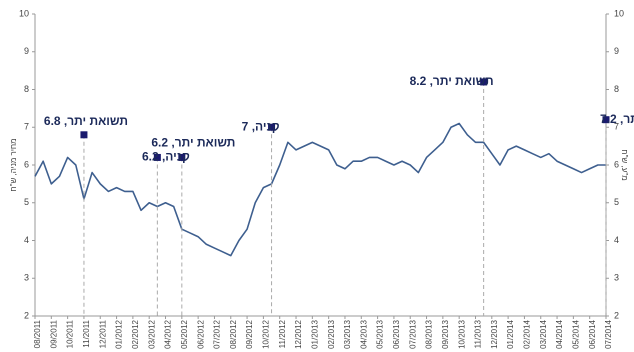 The width and height of the screenshot is (634, 352). Describe the element at coordinates (26, 315) in the screenshot. I see `y-tick-label: 2` at that location.